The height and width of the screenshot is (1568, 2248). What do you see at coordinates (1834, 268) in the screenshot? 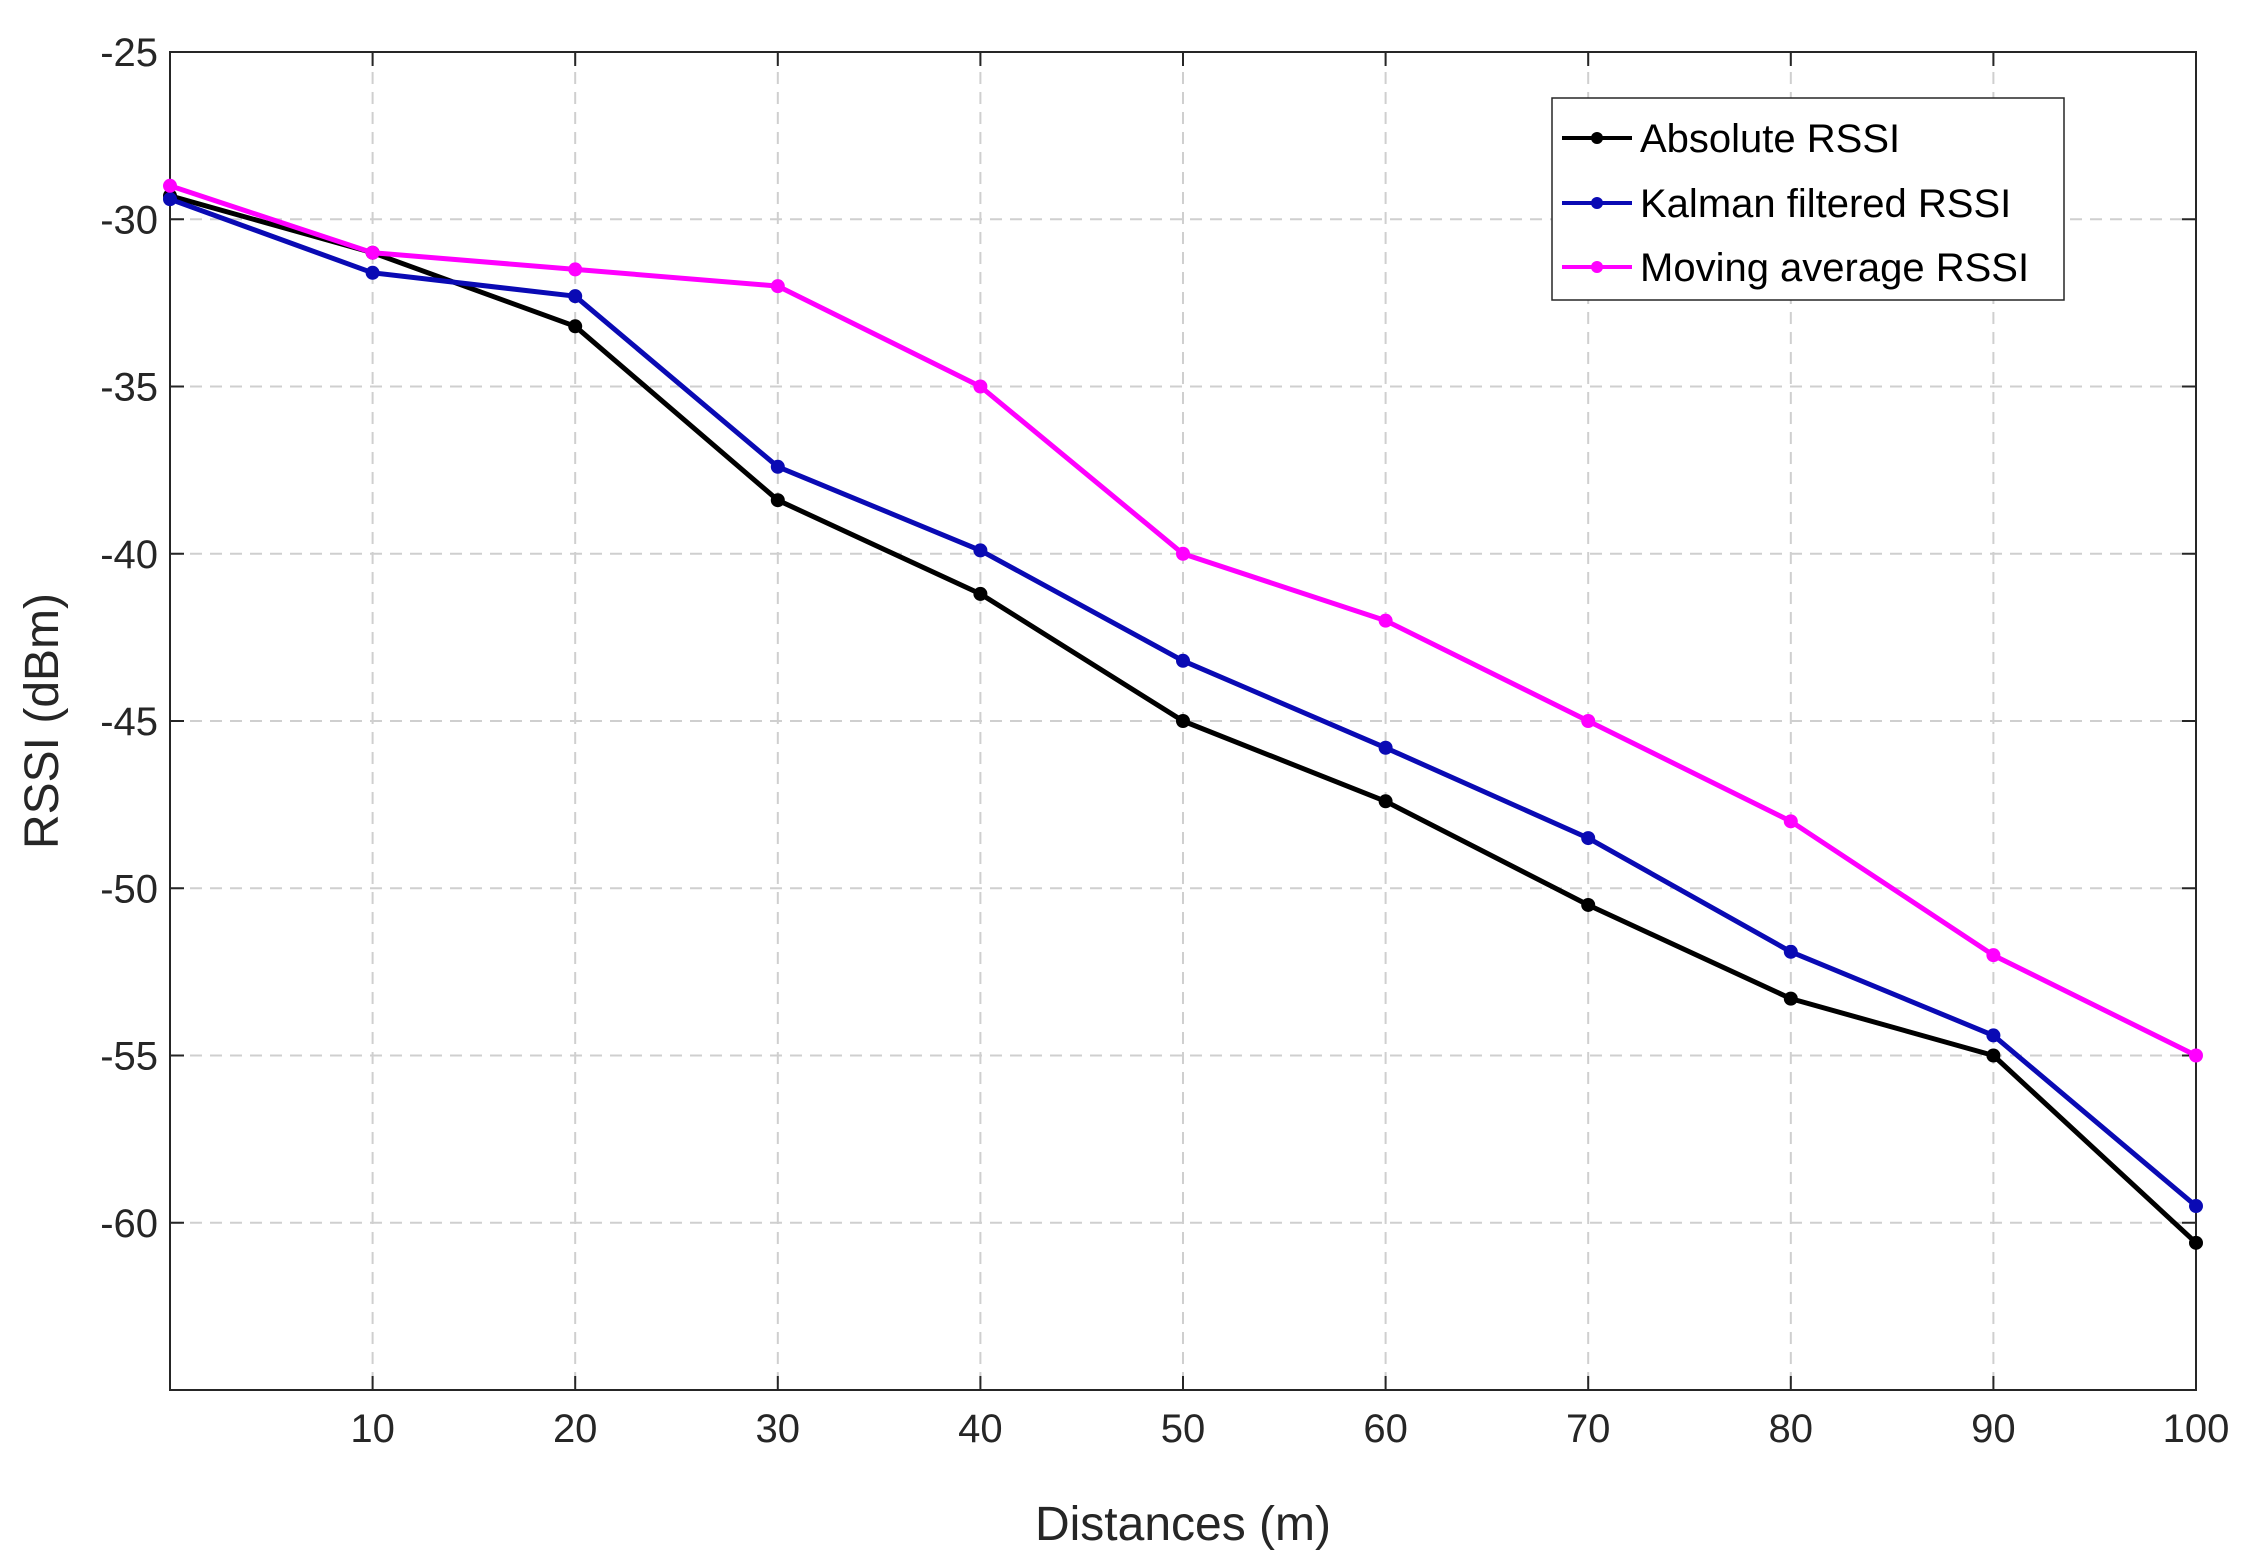
I see `legend-label-moving-average: Moving average RSSI` at bounding box center [1834, 268].